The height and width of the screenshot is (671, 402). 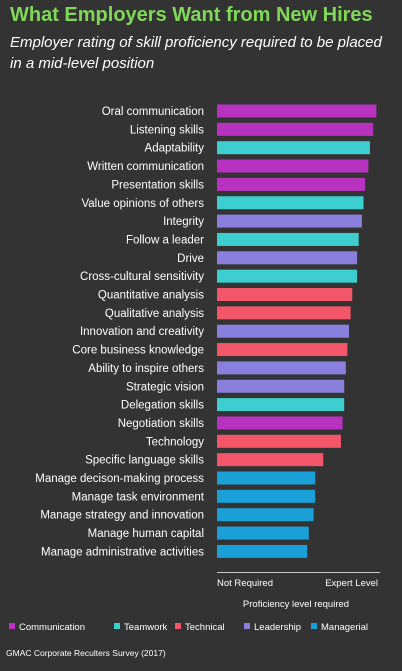 What do you see at coordinates (266, 496) in the screenshot?
I see `bar-manage-task-environment` at bounding box center [266, 496].